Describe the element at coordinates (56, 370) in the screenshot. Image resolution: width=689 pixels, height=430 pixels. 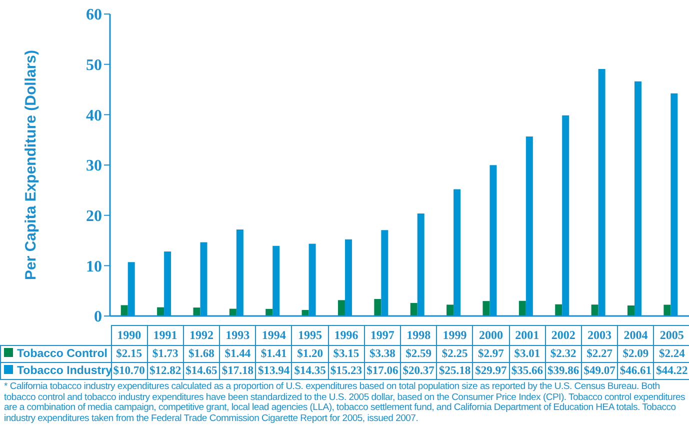
I see `legend-label: Tobacco Industry` at that location.